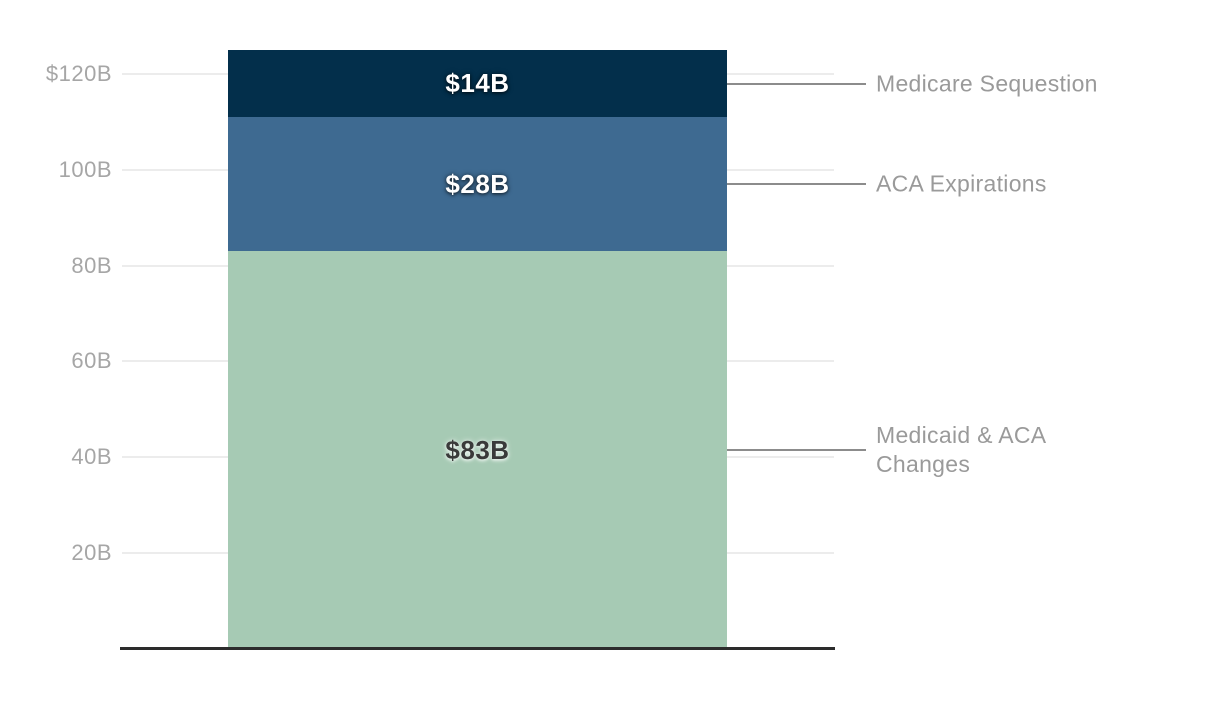  What do you see at coordinates (91, 553) in the screenshot?
I see `y-axis-tick-label: 20B` at bounding box center [91, 553].